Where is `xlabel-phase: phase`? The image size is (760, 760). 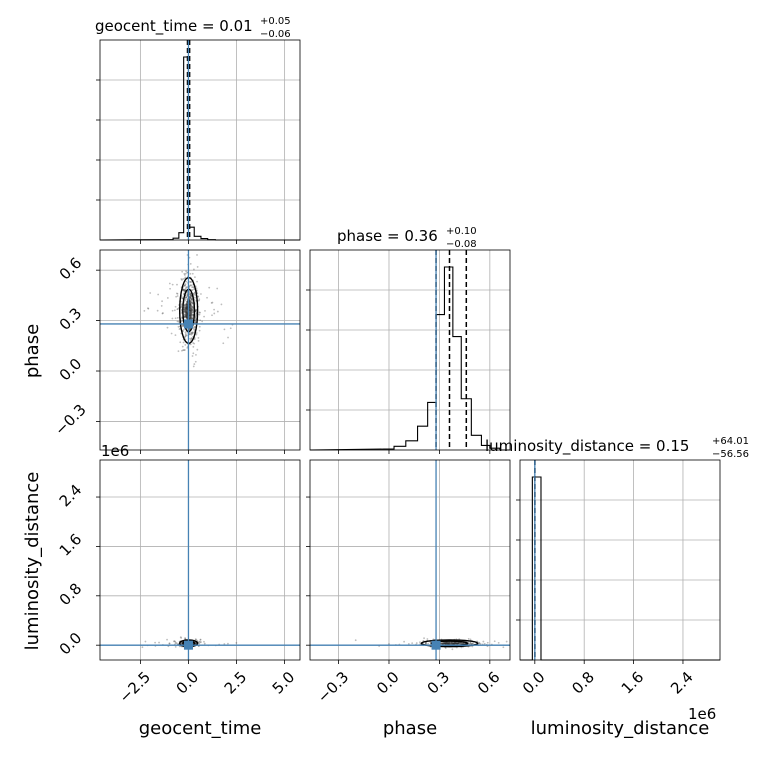
xlabel-phase: phase is located at coordinates (410, 728).